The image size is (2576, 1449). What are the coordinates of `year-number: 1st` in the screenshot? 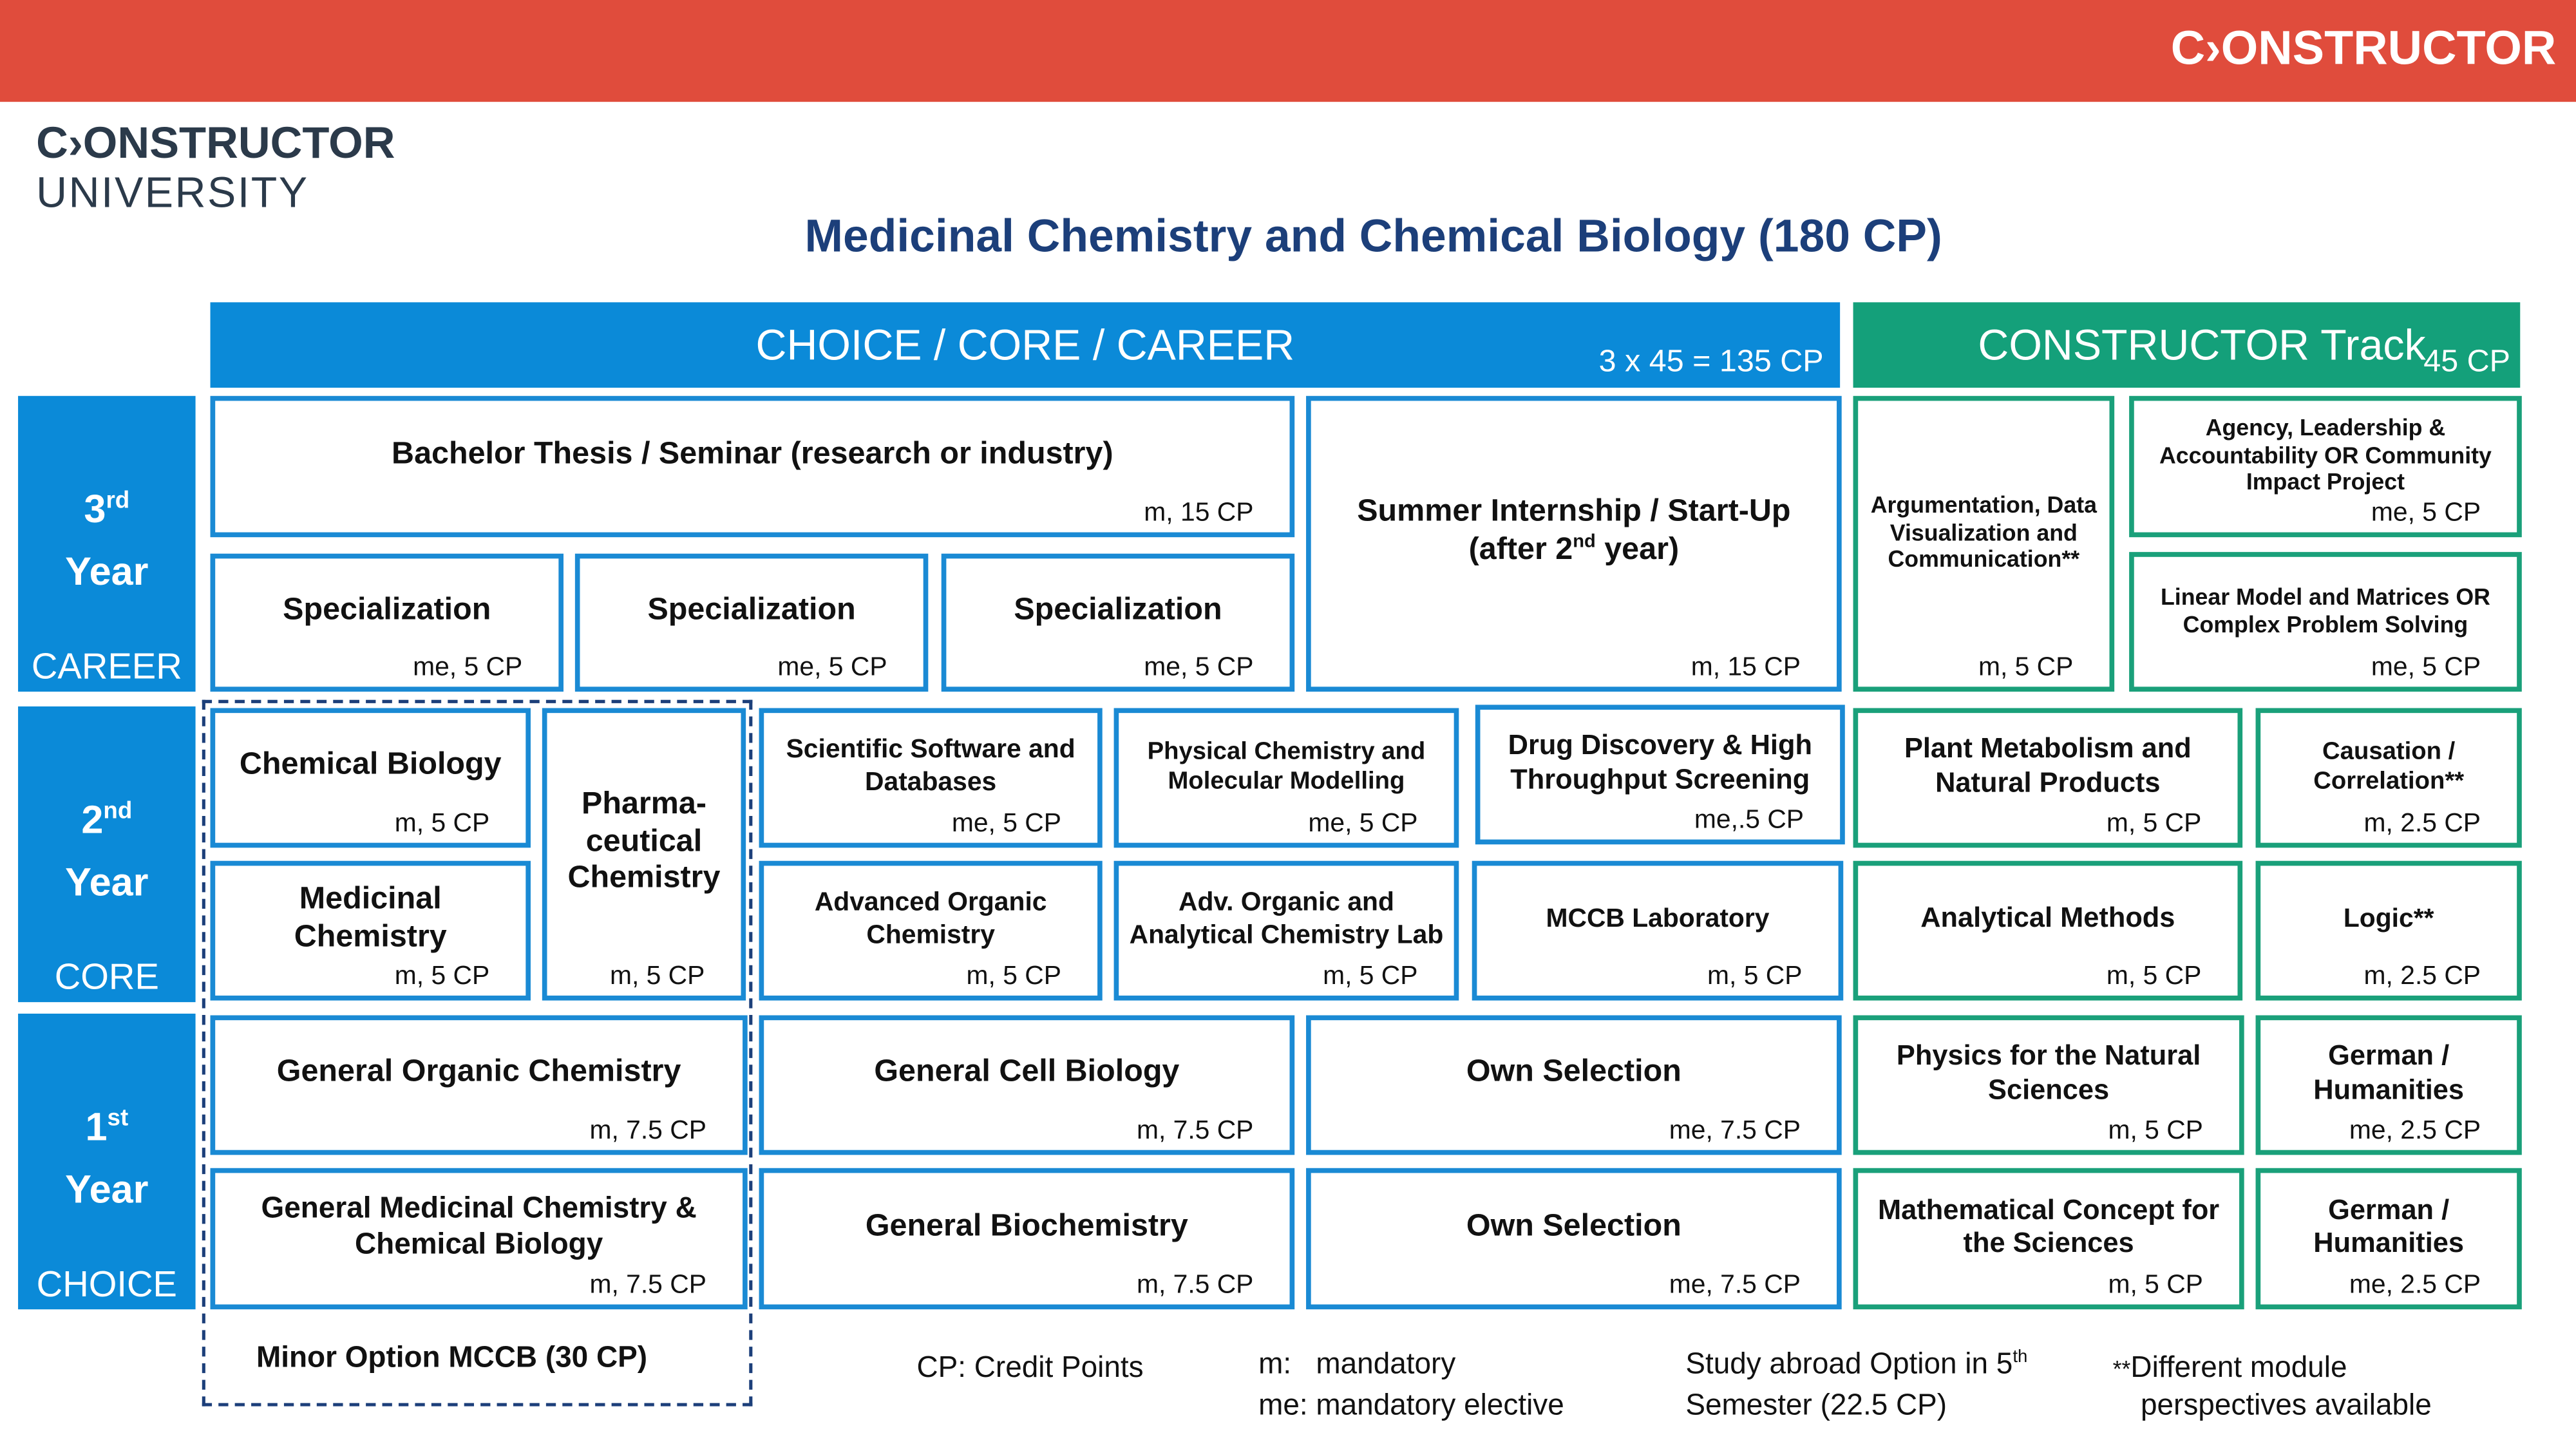 It's located at (107, 1128).